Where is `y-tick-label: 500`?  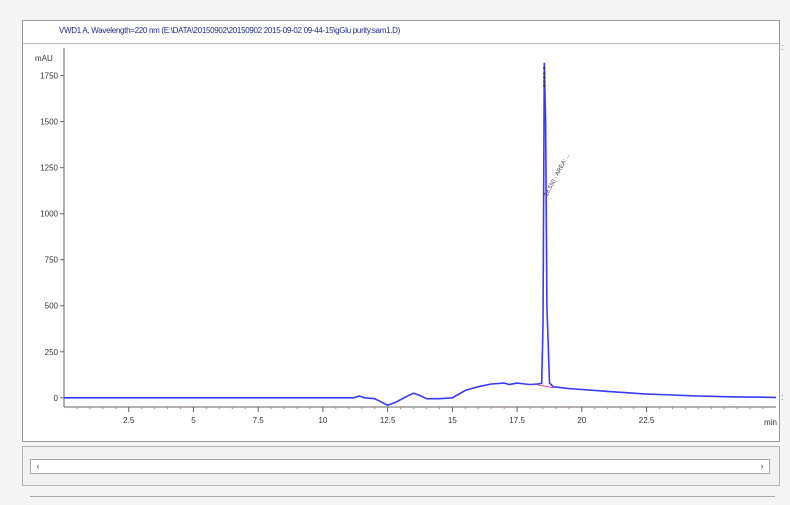
y-tick-label: 500 is located at coordinates (52, 306).